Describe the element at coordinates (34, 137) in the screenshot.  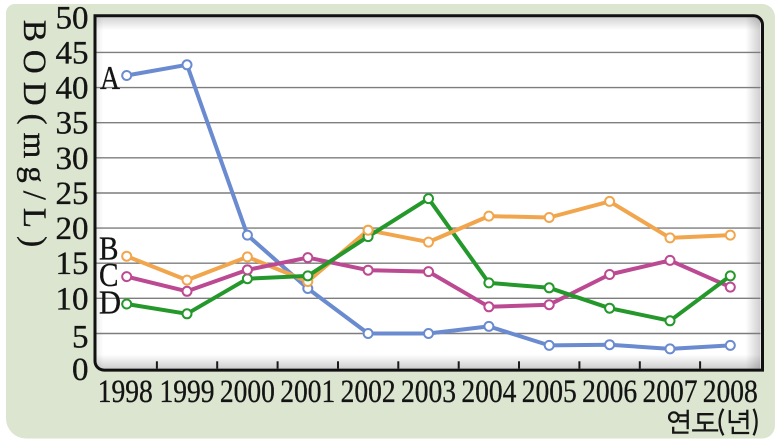
I see `svg-text: BOD(mg/L)` at that location.